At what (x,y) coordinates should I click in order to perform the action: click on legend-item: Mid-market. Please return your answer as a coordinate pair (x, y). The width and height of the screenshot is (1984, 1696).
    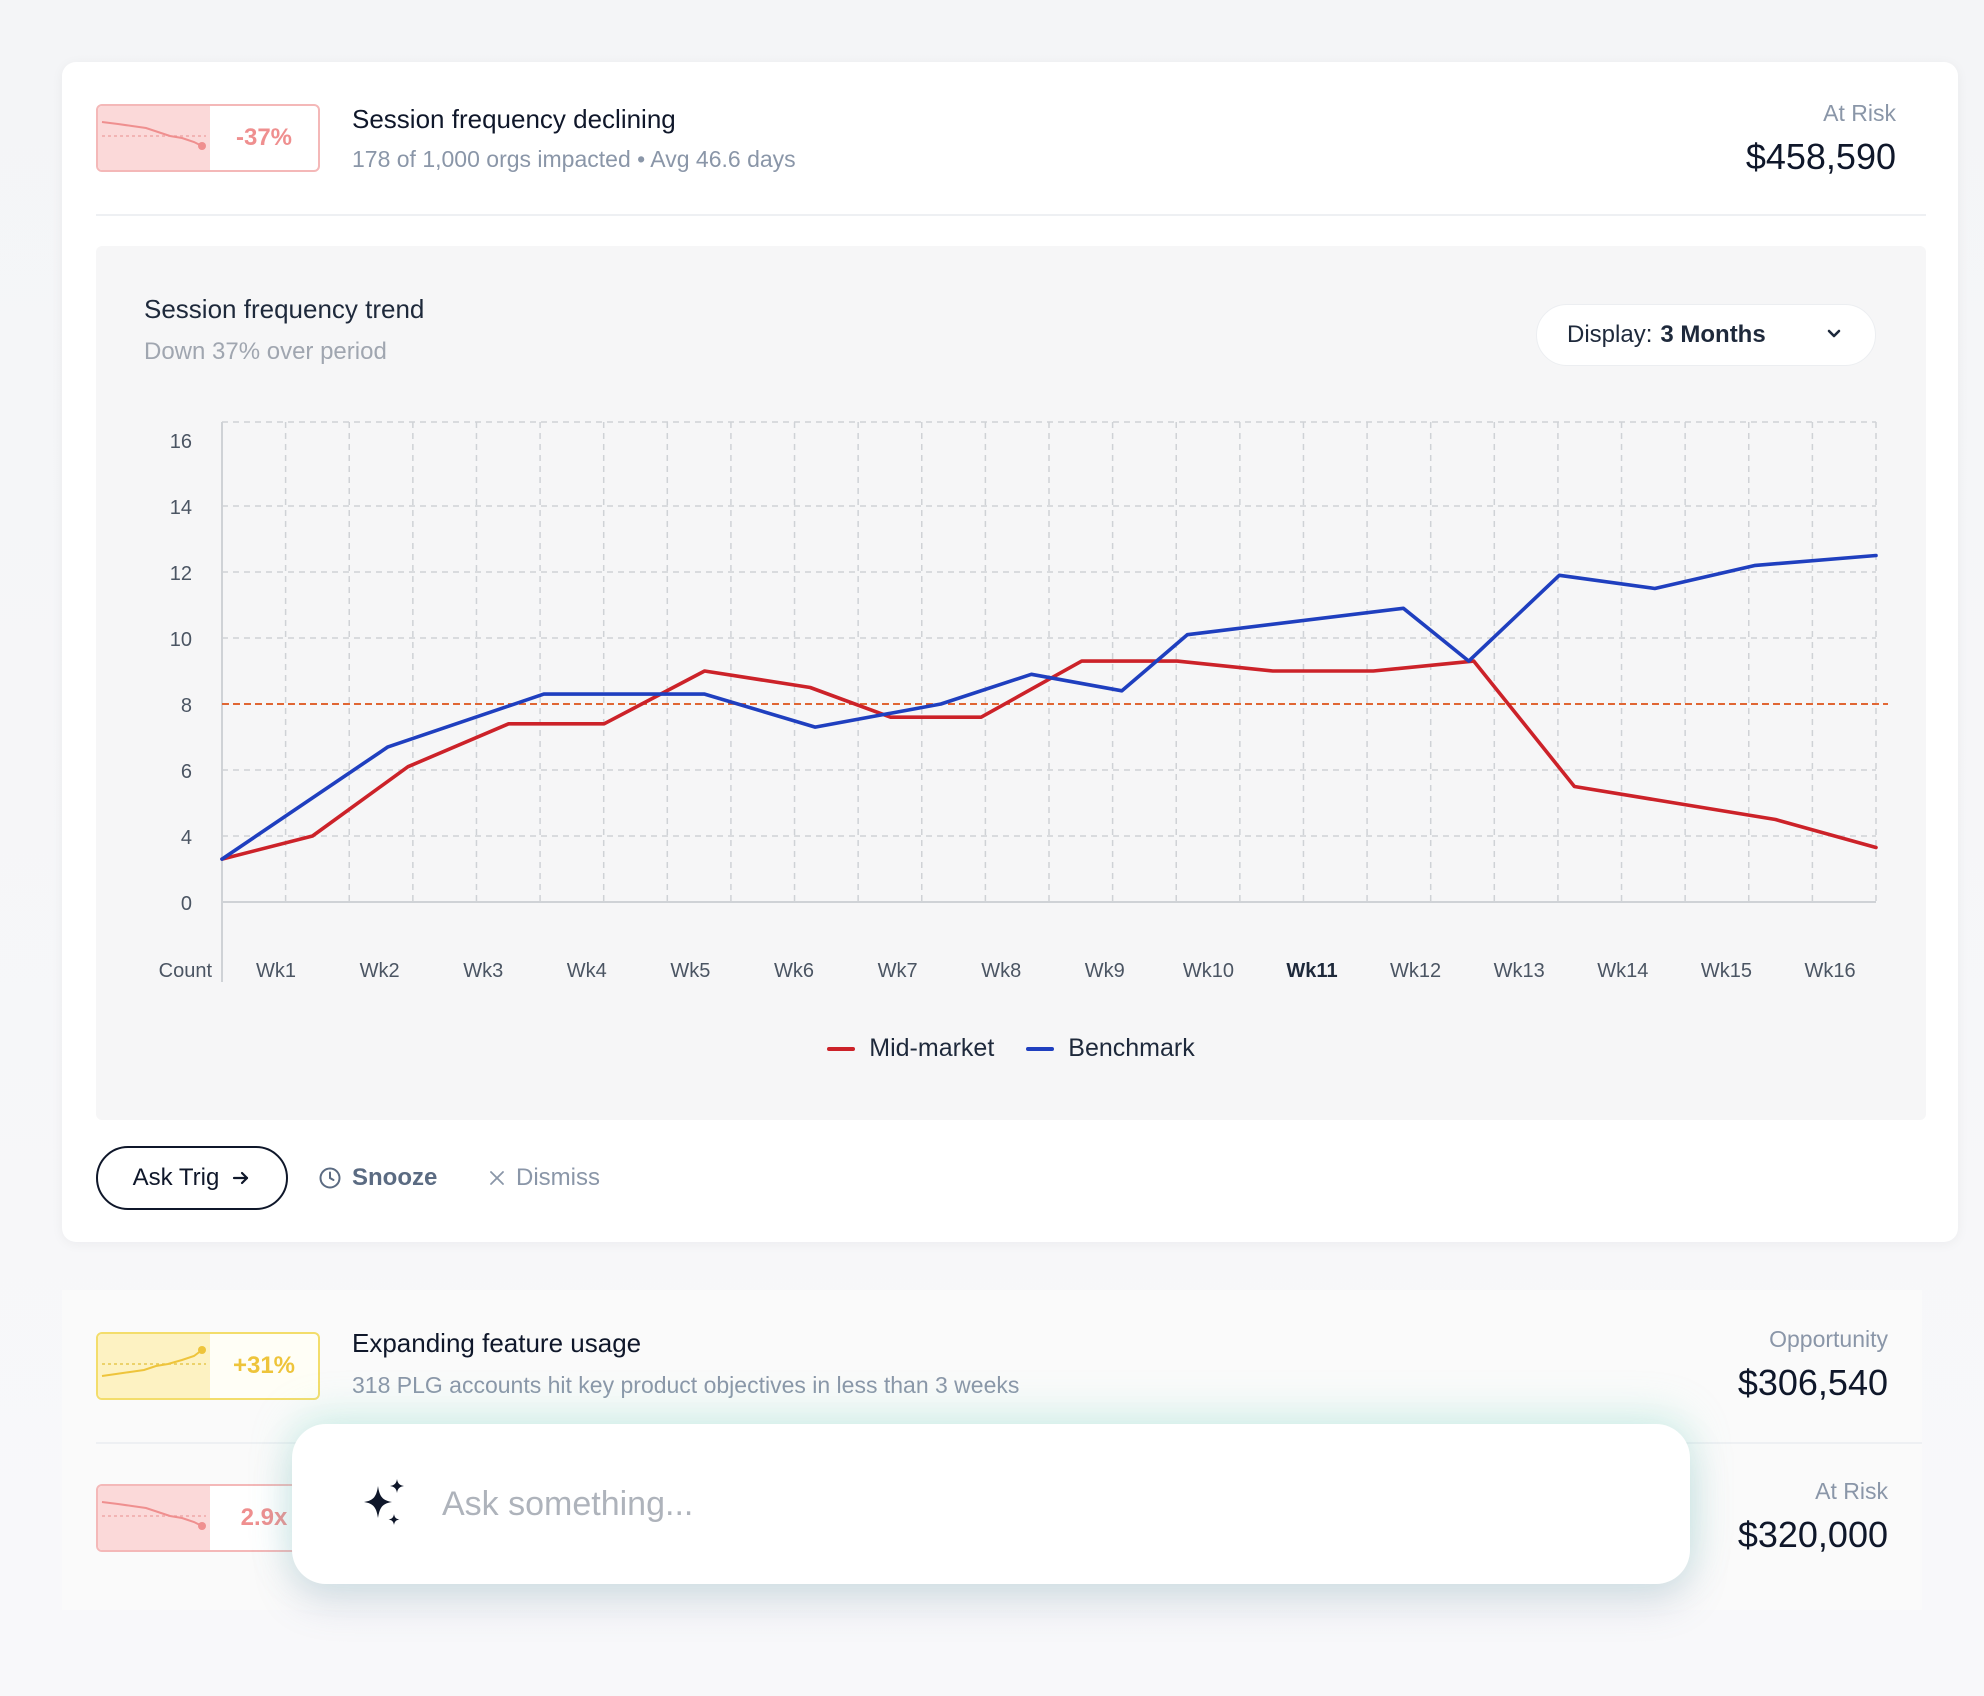
    Looking at the image, I should click on (910, 1048).